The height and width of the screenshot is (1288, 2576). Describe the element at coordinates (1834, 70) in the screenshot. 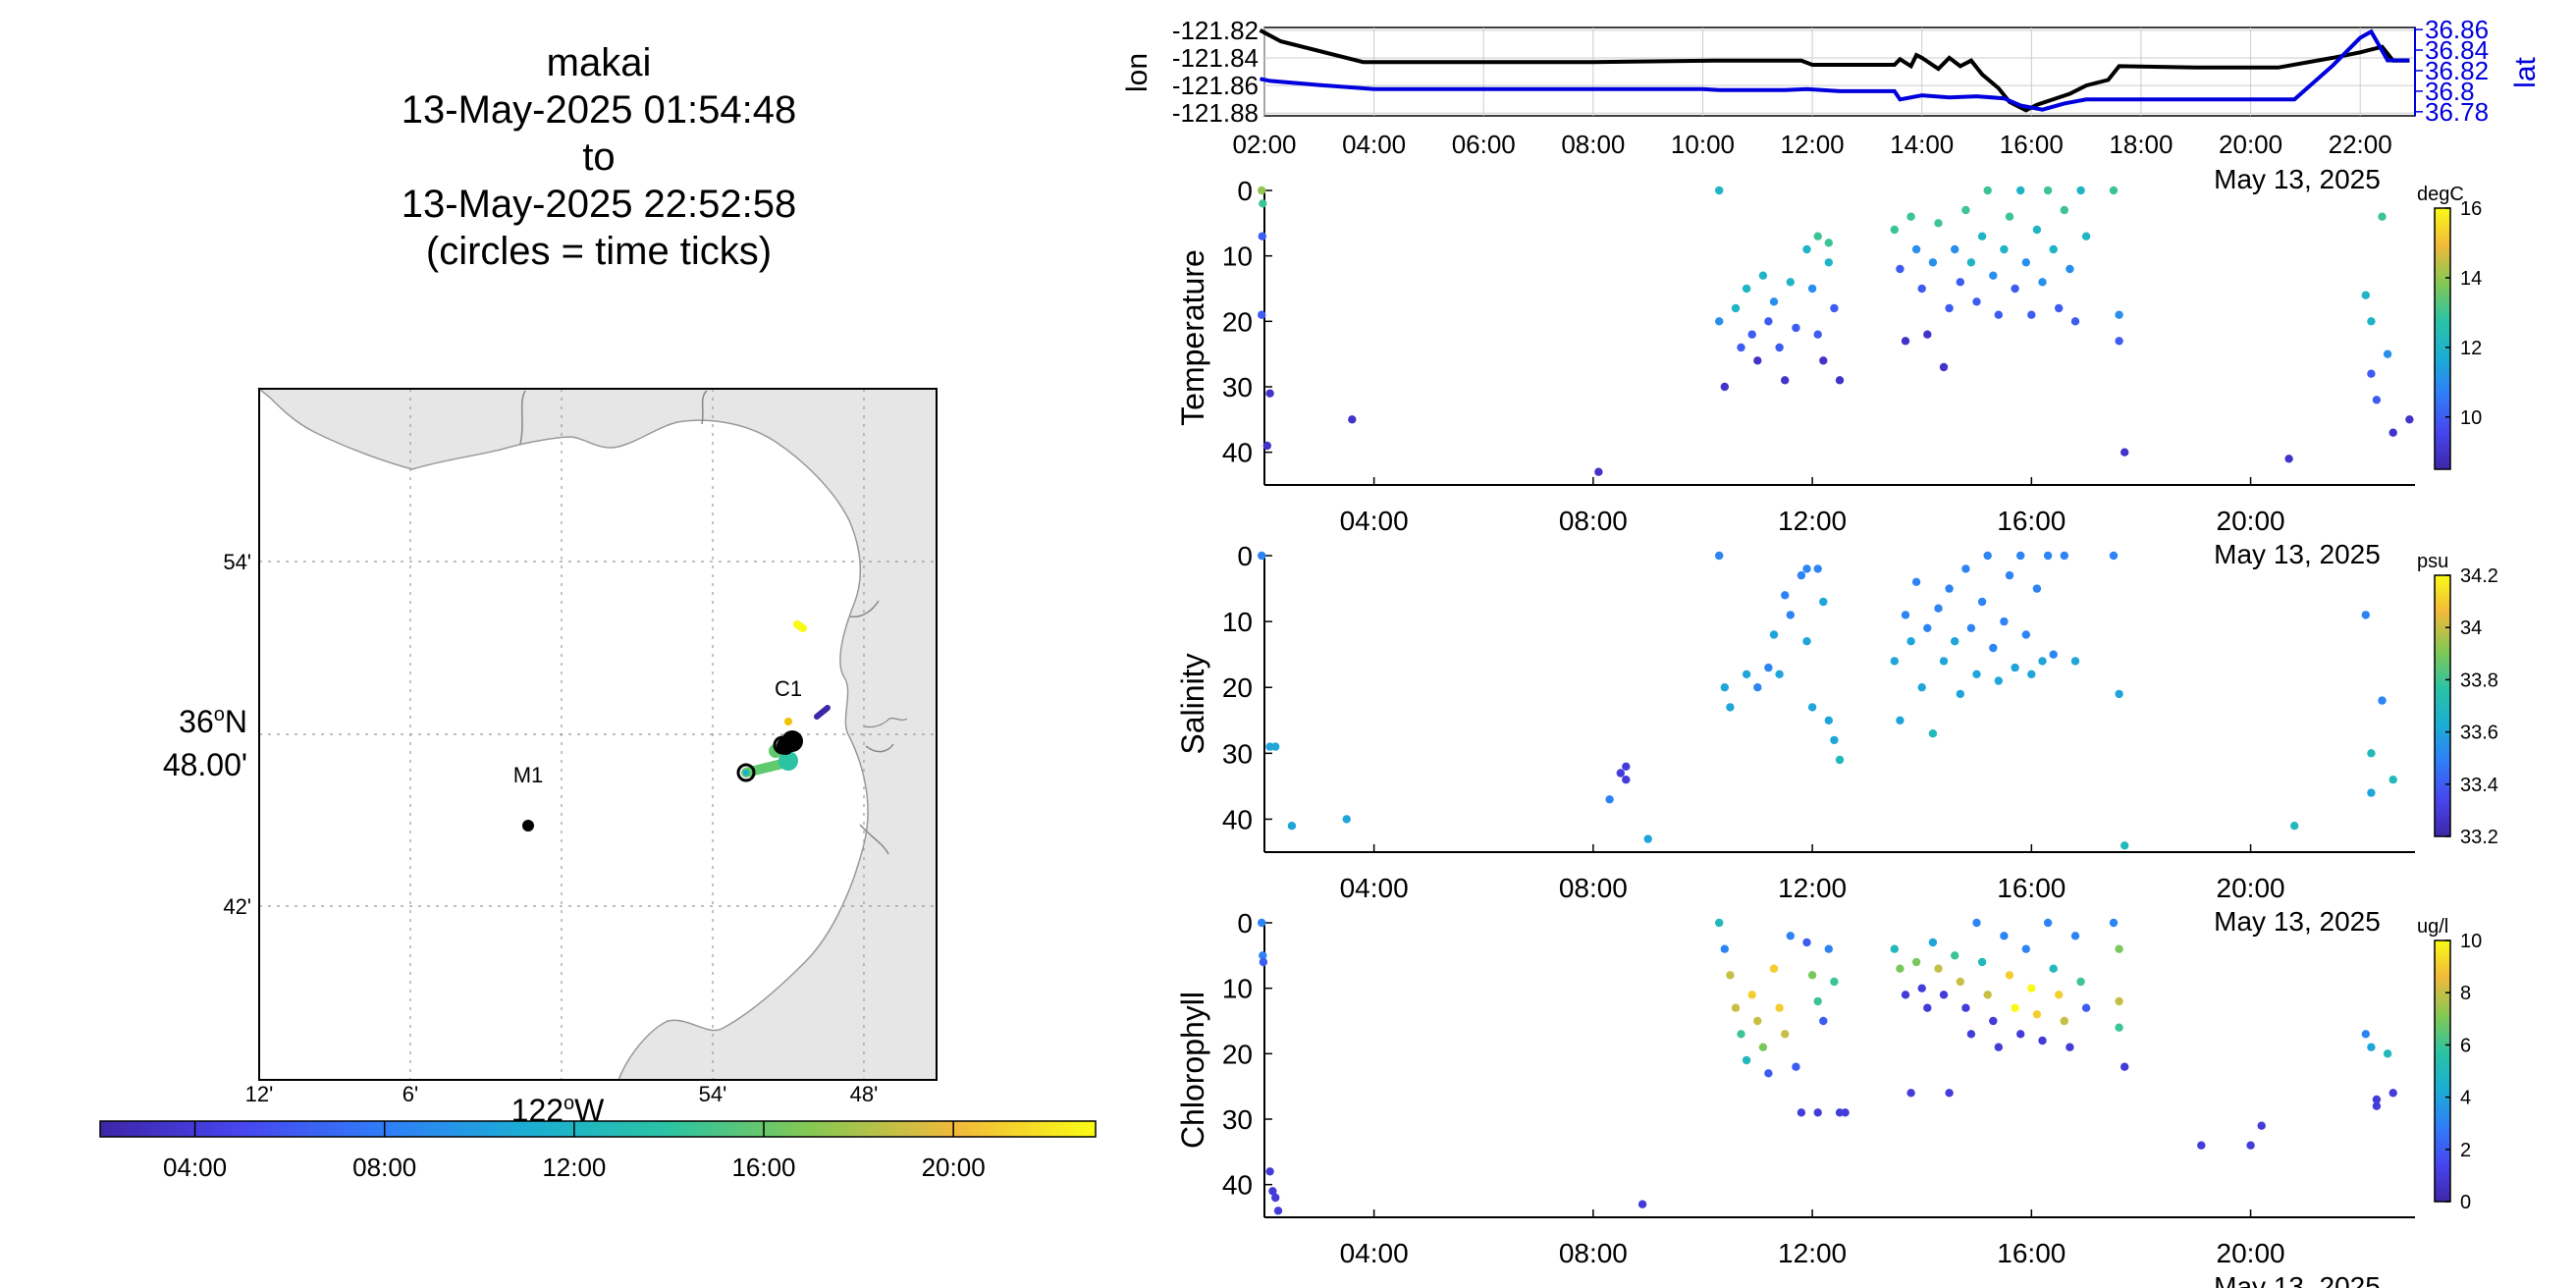

I see `lon-series-line` at that location.